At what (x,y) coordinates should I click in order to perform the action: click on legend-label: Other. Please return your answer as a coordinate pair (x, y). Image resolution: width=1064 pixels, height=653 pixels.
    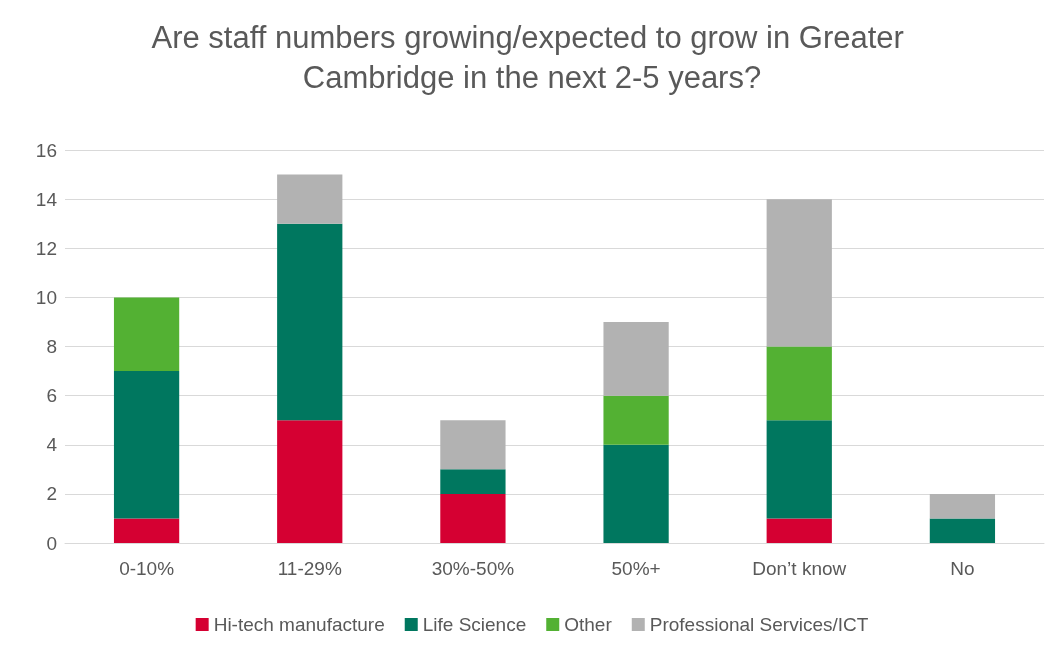
    Looking at the image, I should click on (588, 624).